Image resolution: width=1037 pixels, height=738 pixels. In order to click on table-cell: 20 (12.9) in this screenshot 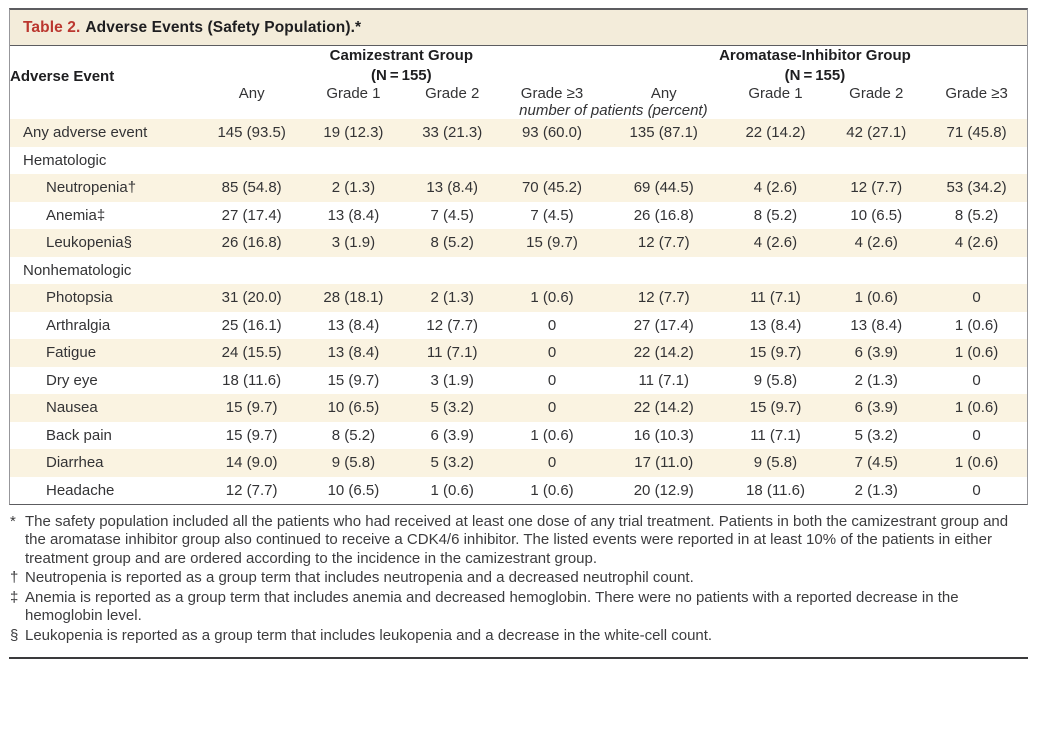, I will do `click(663, 490)`.